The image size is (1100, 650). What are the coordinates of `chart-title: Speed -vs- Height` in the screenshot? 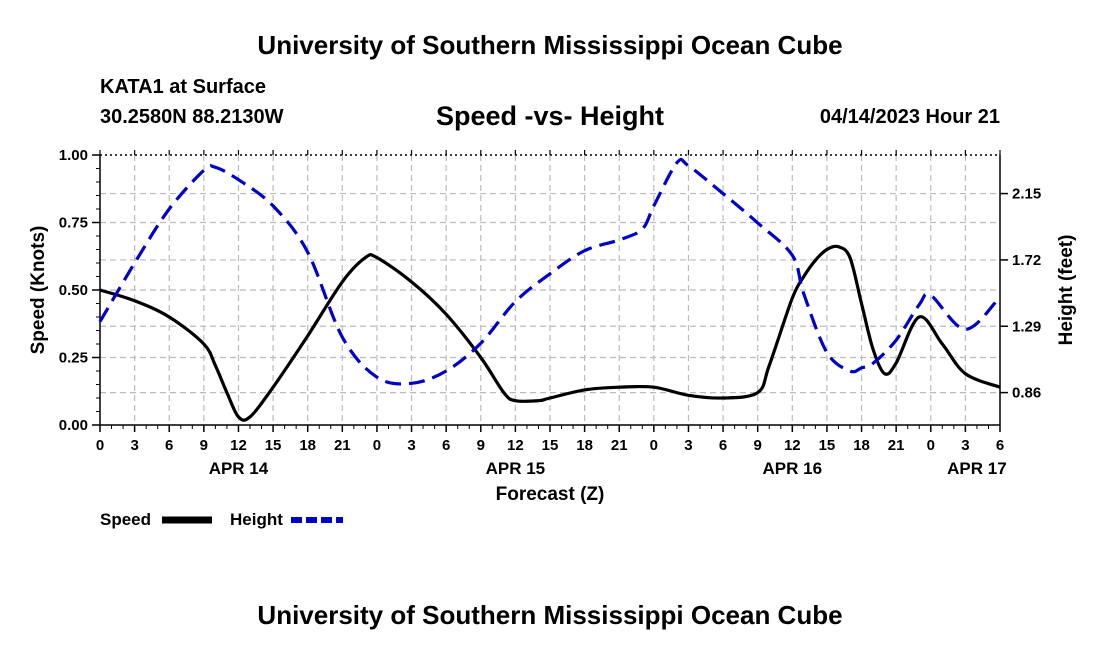 It's located at (550, 116).